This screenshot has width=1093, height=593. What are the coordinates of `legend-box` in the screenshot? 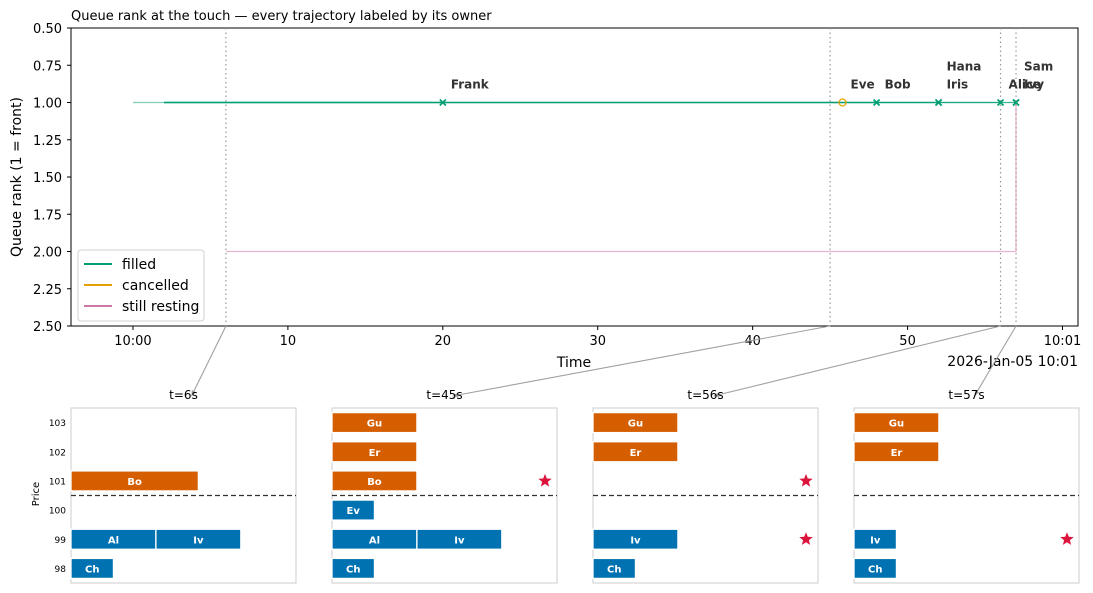 It's located at (141, 285).